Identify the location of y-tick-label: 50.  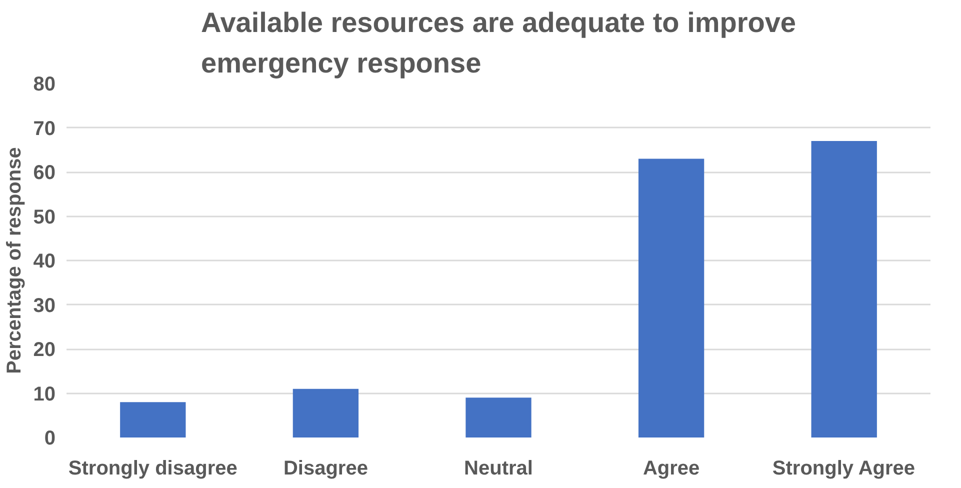
(44, 217).